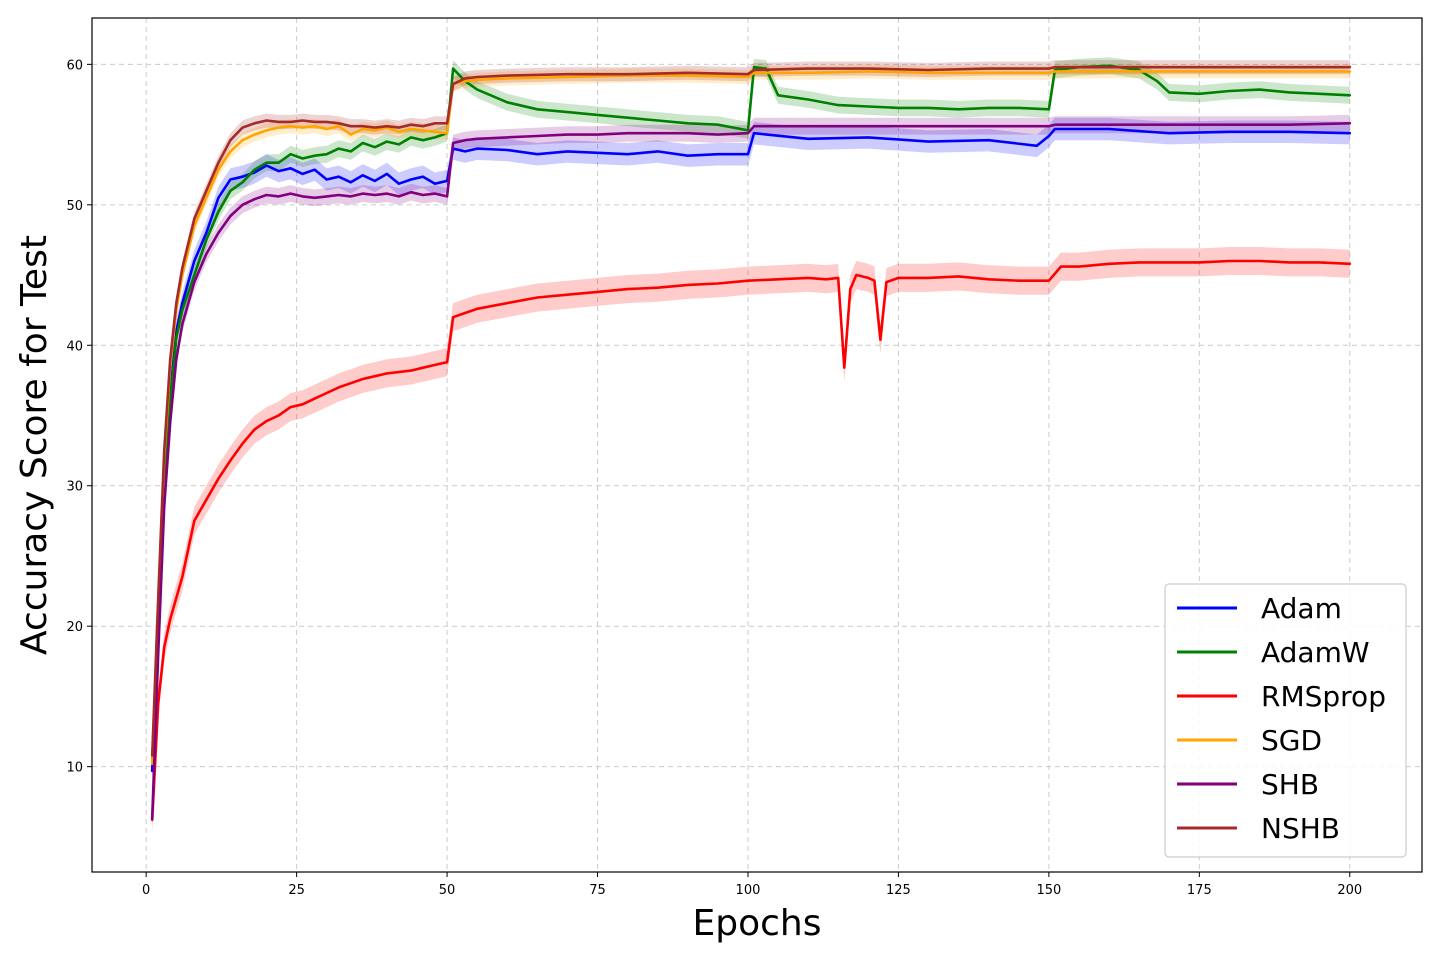 This screenshot has height=960, width=1440. What do you see at coordinates (597, 890) in the screenshot?
I see `x-tick-label: 75` at bounding box center [597, 890].